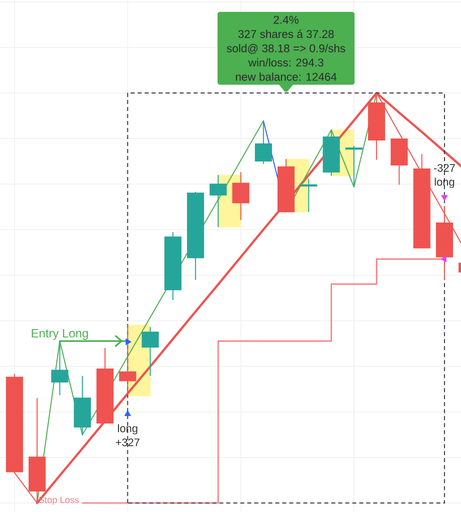 The image size is (461, 512). Describe the element at coordinates (60, 334) in the screenshot. I see `legend-label: Entry Long` at that location.